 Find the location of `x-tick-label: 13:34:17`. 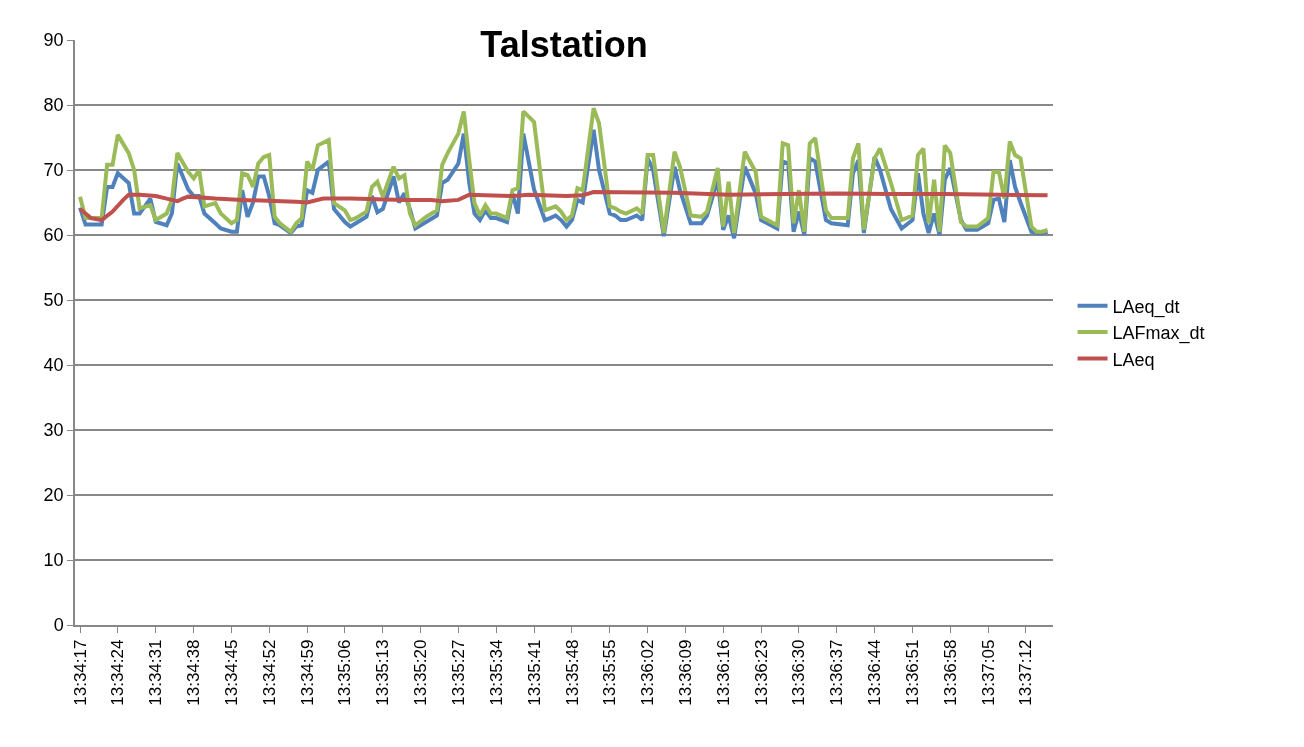

x-tick-label: 13:34:17 is located at coordinates (80, 672).